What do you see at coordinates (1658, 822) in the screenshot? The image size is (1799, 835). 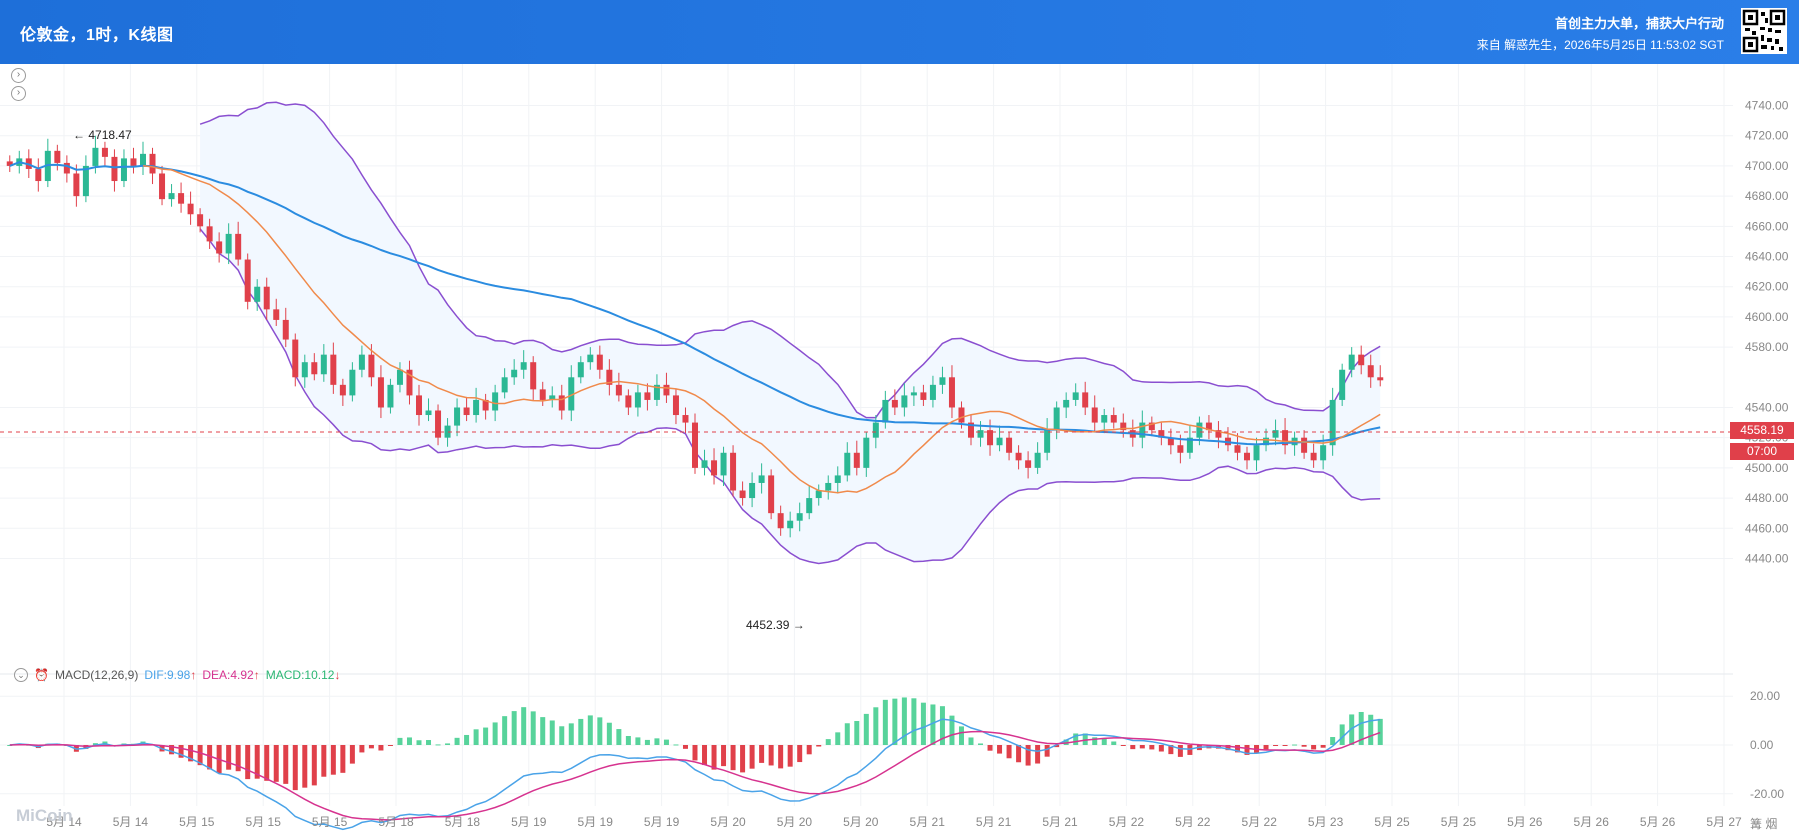 I see `time-tick: 5月 26` at bounding box center [1658, 822].